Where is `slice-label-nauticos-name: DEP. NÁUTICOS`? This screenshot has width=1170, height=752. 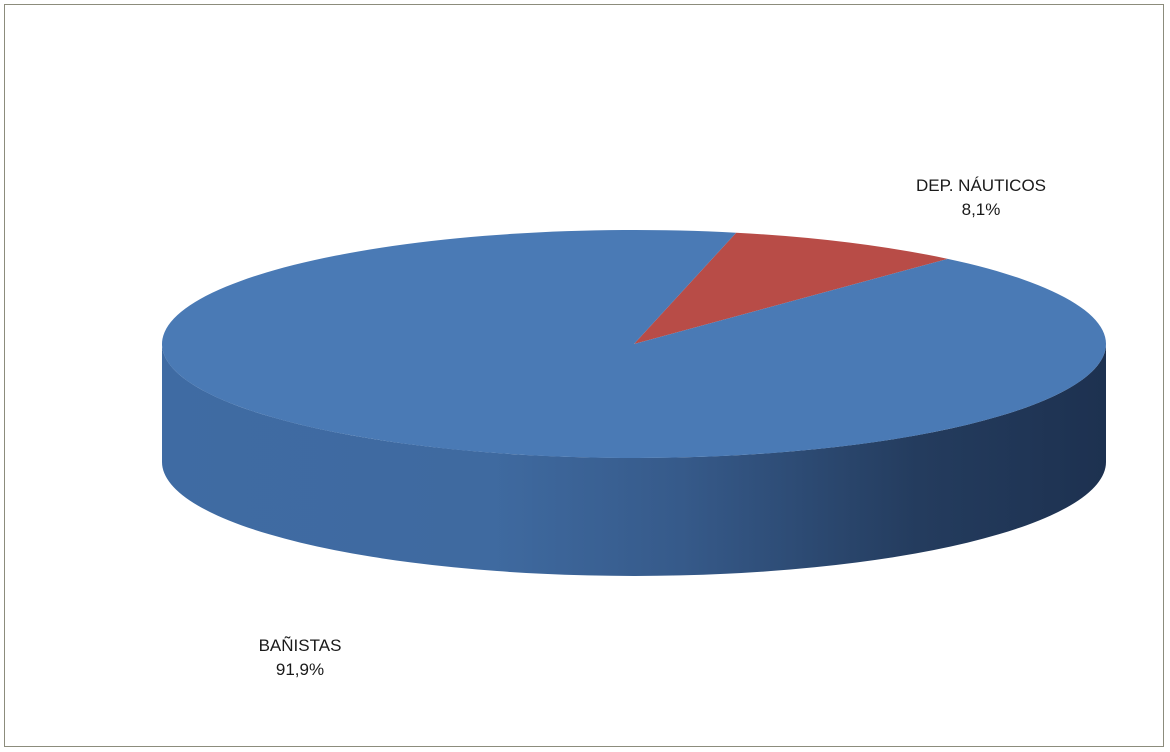
slice-label-nauticos-name: DEP. NÁUTICOS is located at coordinates (981, 185).